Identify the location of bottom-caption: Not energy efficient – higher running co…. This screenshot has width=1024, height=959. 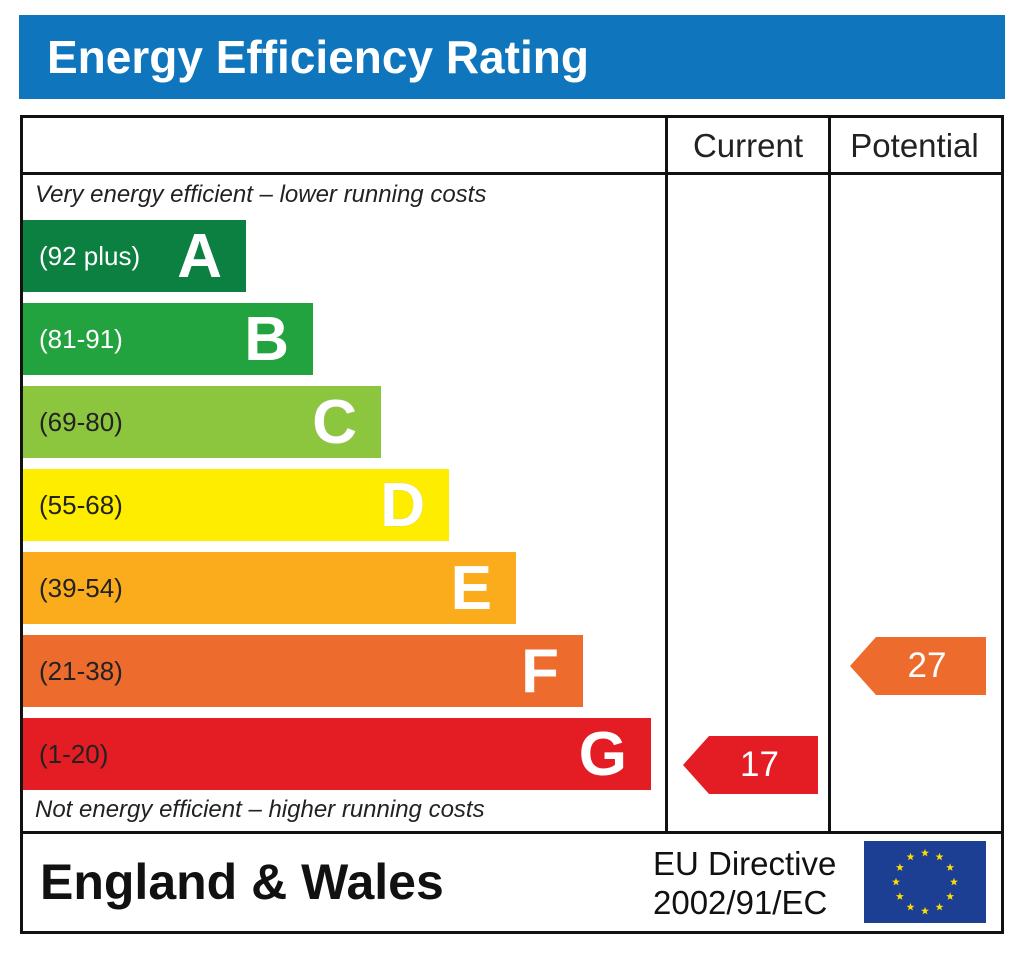
(260, 809).